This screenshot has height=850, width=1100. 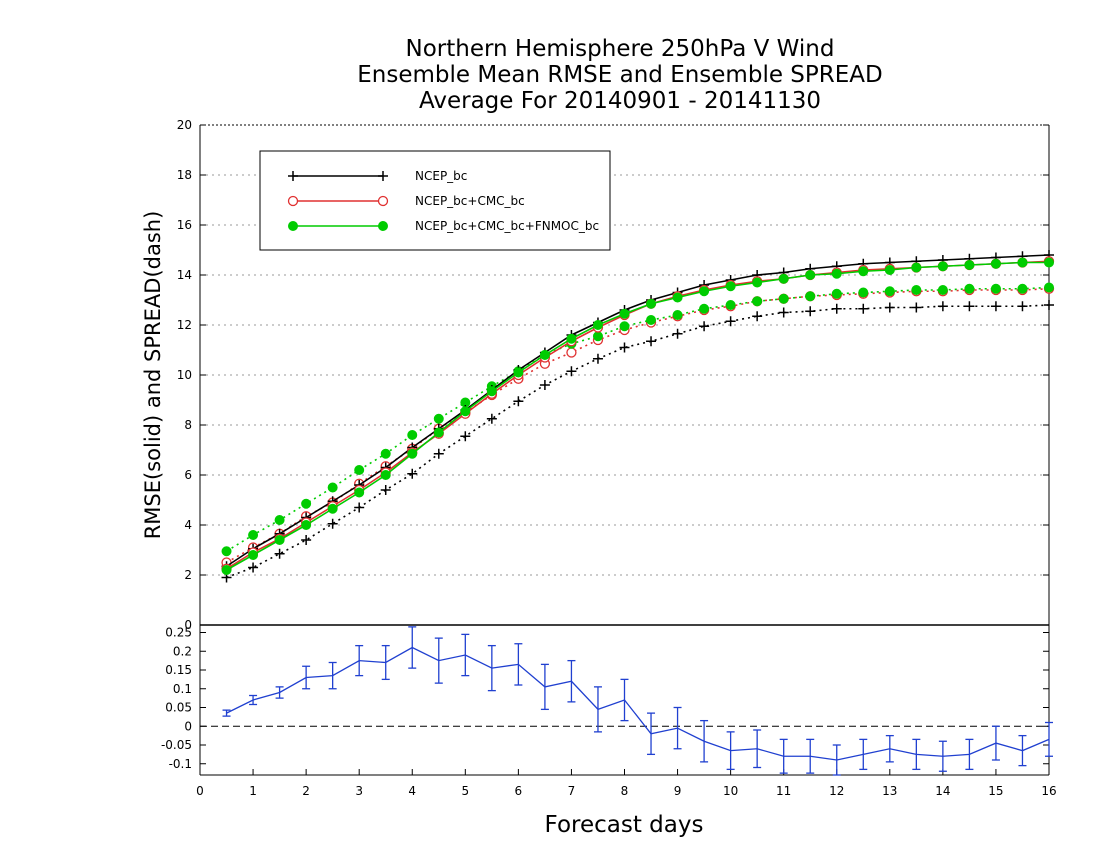 What do you see at coordinates (889, 791) in the screenshot?
I see `x-tick-label: 13` at bounding box center [889, 791].